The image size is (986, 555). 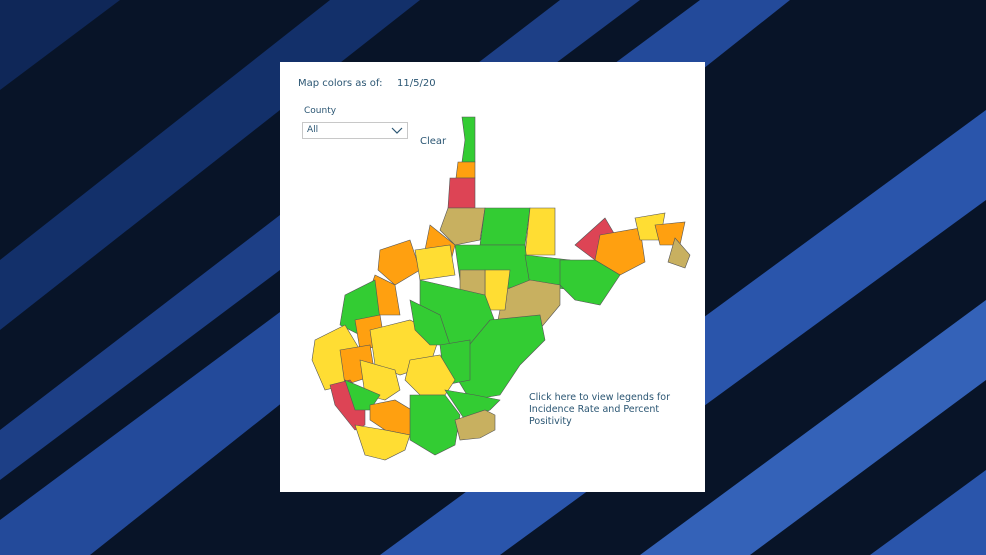 I want to click on dropdown-arrow, so click(x=397, y=130).